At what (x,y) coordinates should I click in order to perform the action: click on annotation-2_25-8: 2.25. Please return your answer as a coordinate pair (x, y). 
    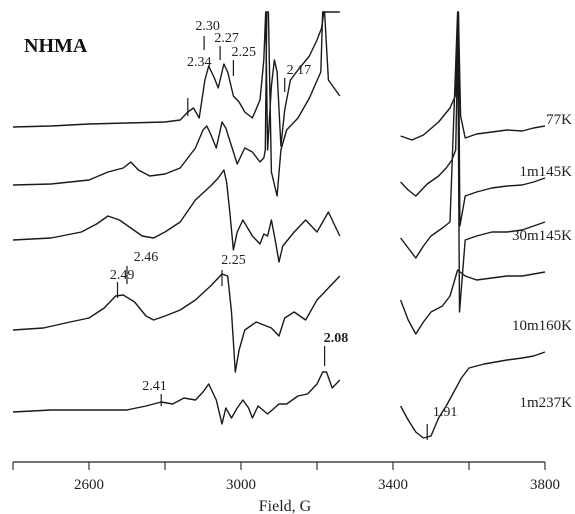
    Looking at the image, I should click on (233, 260).